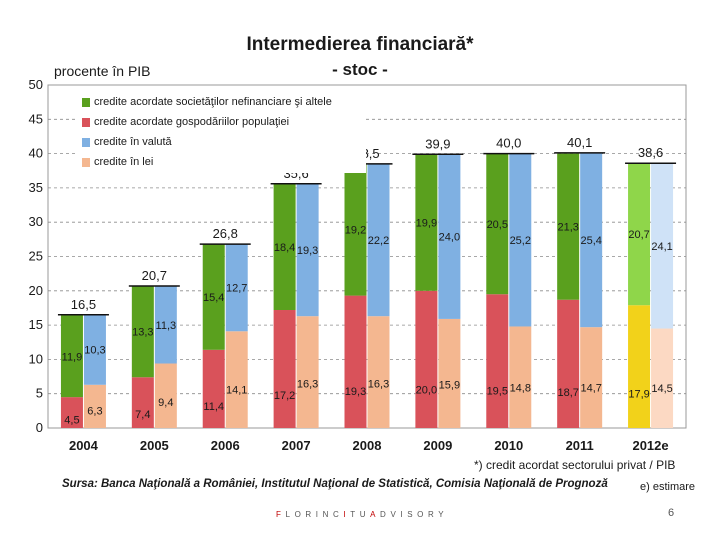 The image size is (720, 540). I want to click on y-tick-label: 45, so click(36, 118).